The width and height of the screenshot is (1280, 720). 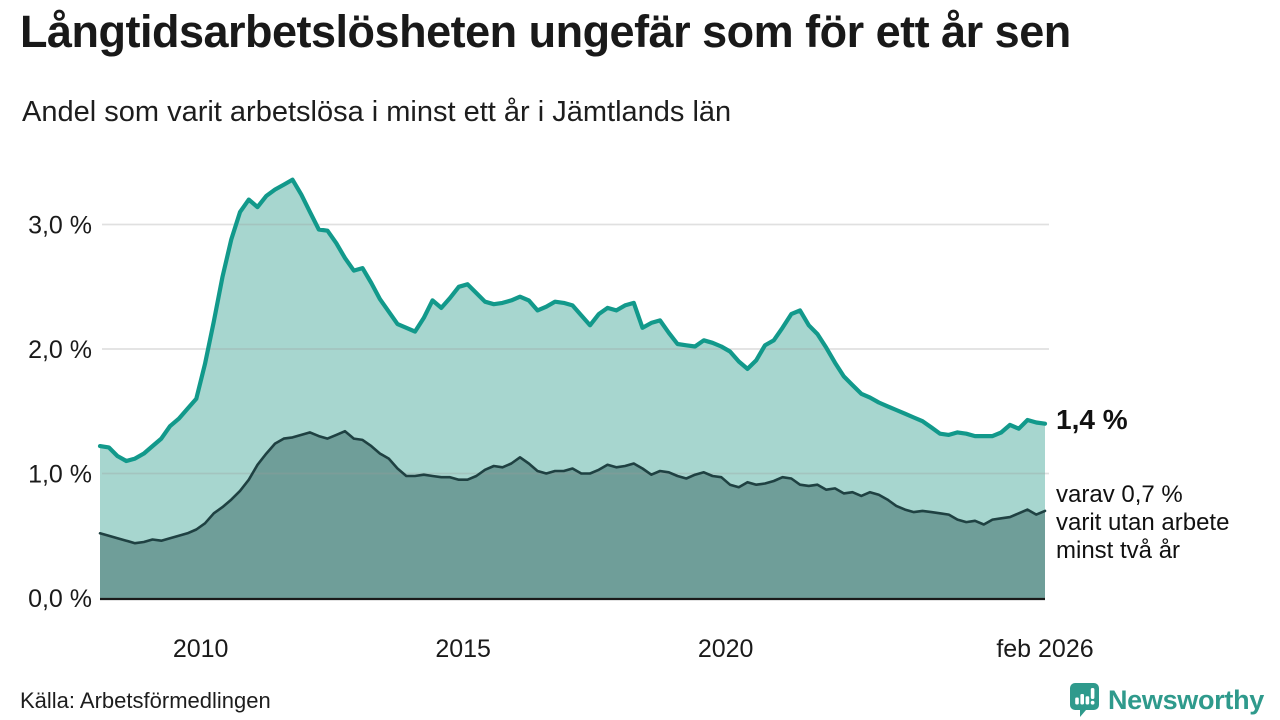 I want to click on annotation-line-1: varav 0,7 %, so click(x=1119, y=494).